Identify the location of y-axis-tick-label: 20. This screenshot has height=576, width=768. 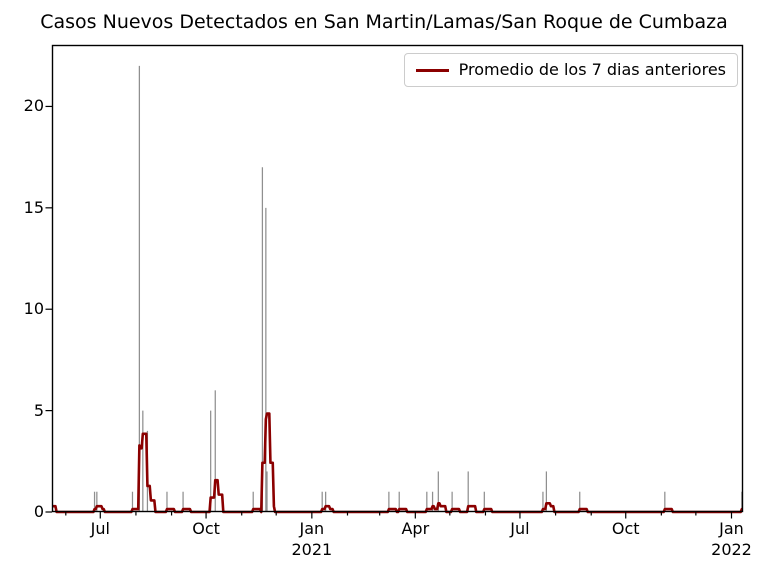
(33, 106).